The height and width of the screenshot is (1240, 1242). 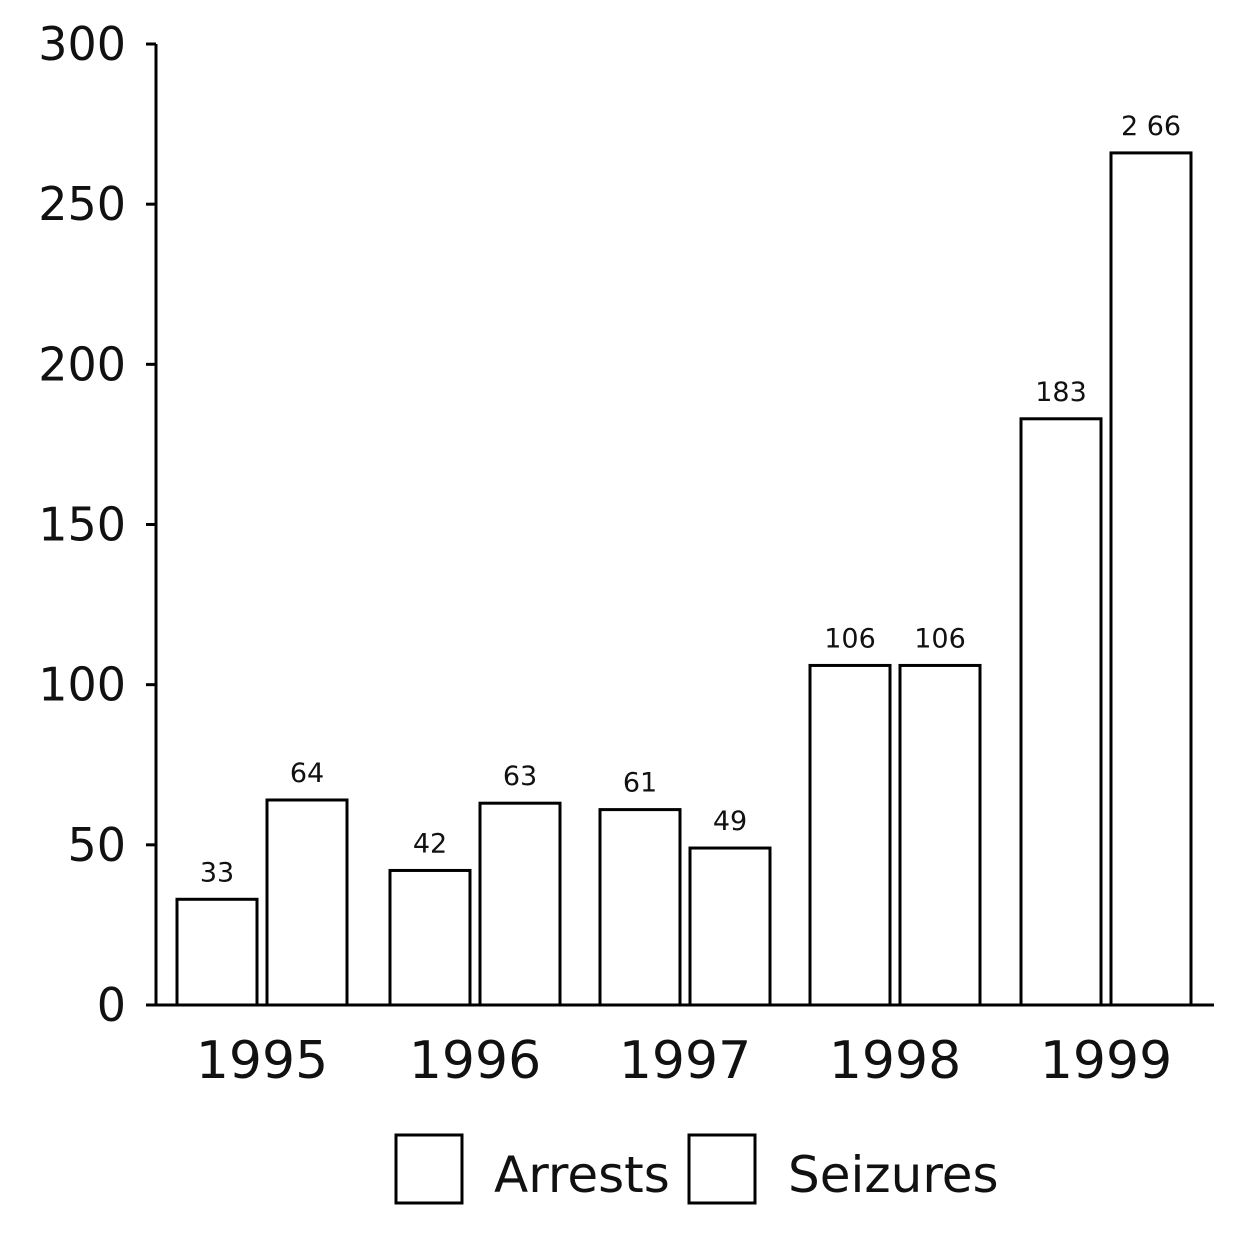 I want to click on legend-label-seizures: Seizures, so click(x=893, y=1175).